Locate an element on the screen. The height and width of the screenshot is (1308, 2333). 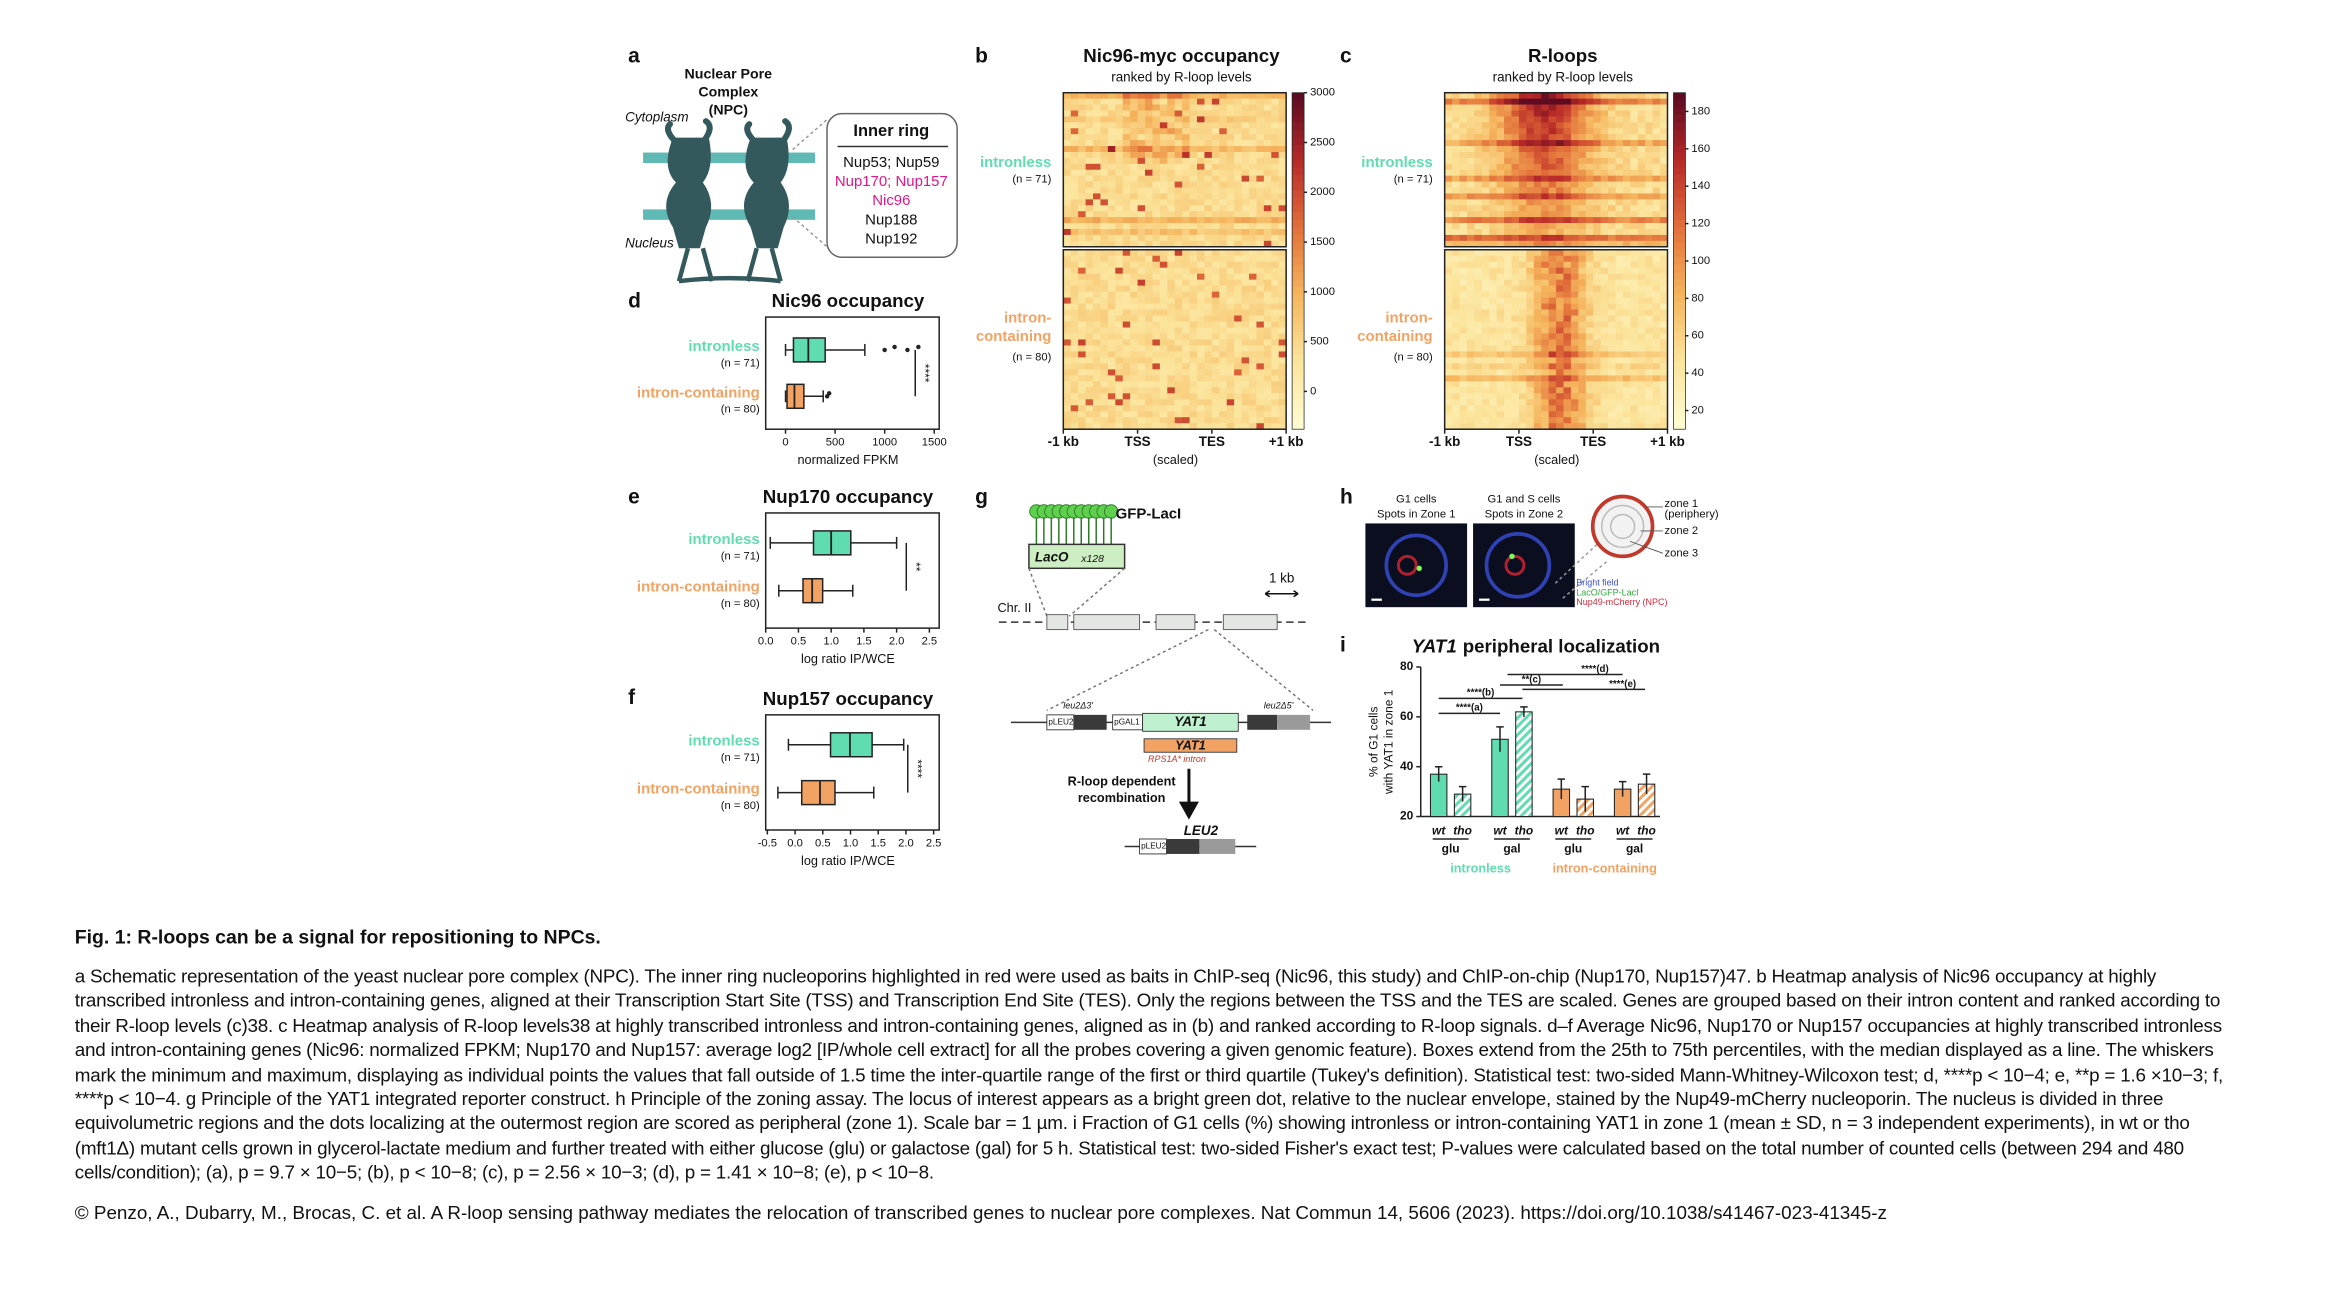
y-axis-label: with YAT1 in zone 1 is located at coordinates (1388, 742).